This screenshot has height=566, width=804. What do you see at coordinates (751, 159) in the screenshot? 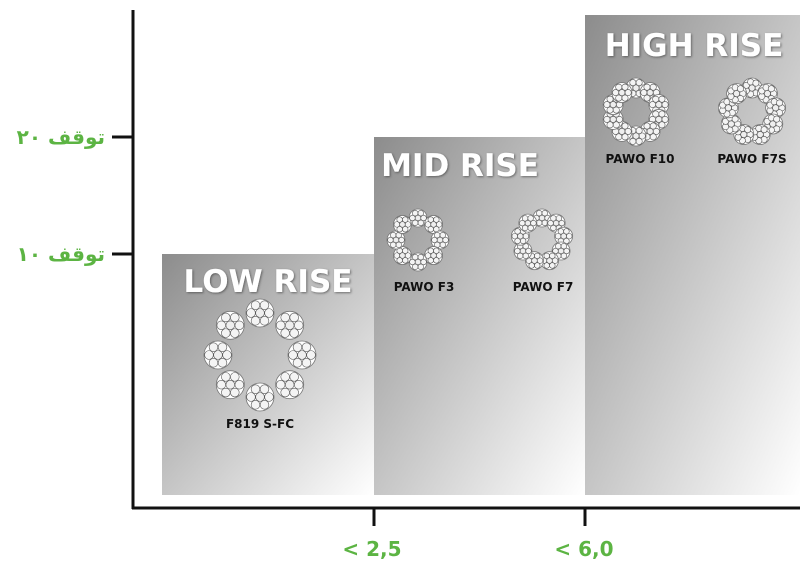
I see `rope-label: PAWO F7S` at bounding box center [751, 159].